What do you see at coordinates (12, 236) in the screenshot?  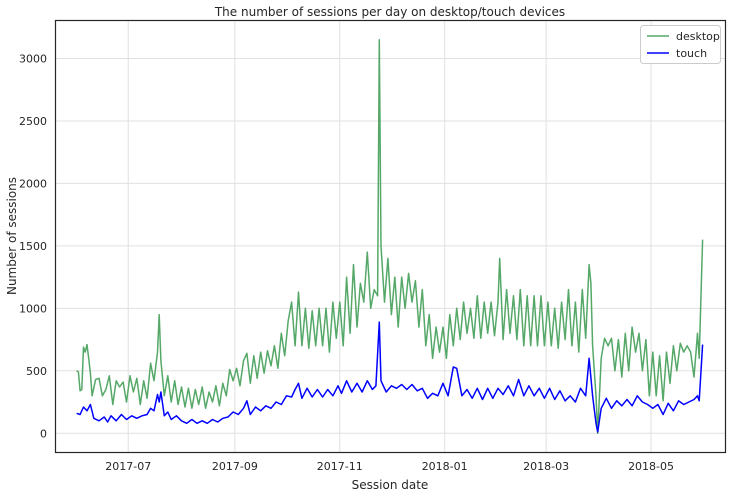 I see `y-axis-label: Number of sessions` at bounding box center [12, 236].